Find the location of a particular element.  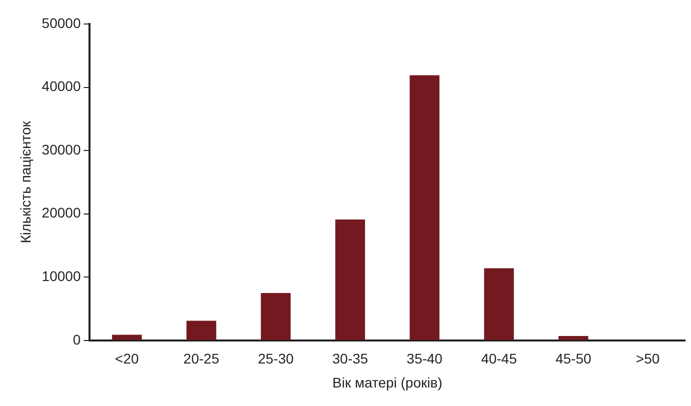

x-tick-label: <20 is located at coordinates (127, 358).